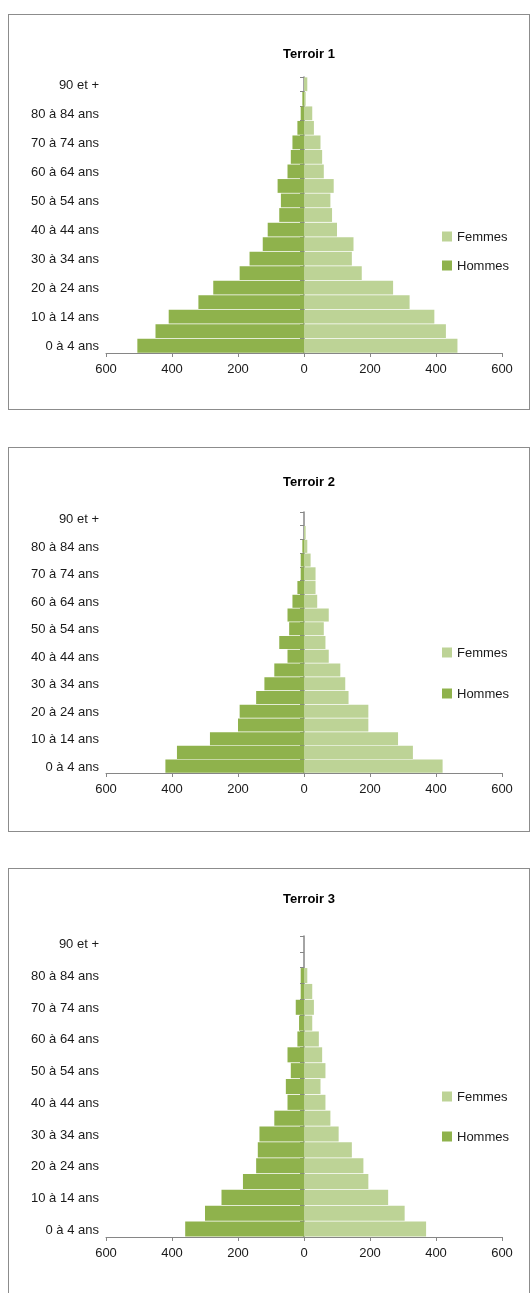 The height and width of the screenshot is (1293, 531). I want to click on chart-title: Terroir 2, so click(309, 481).